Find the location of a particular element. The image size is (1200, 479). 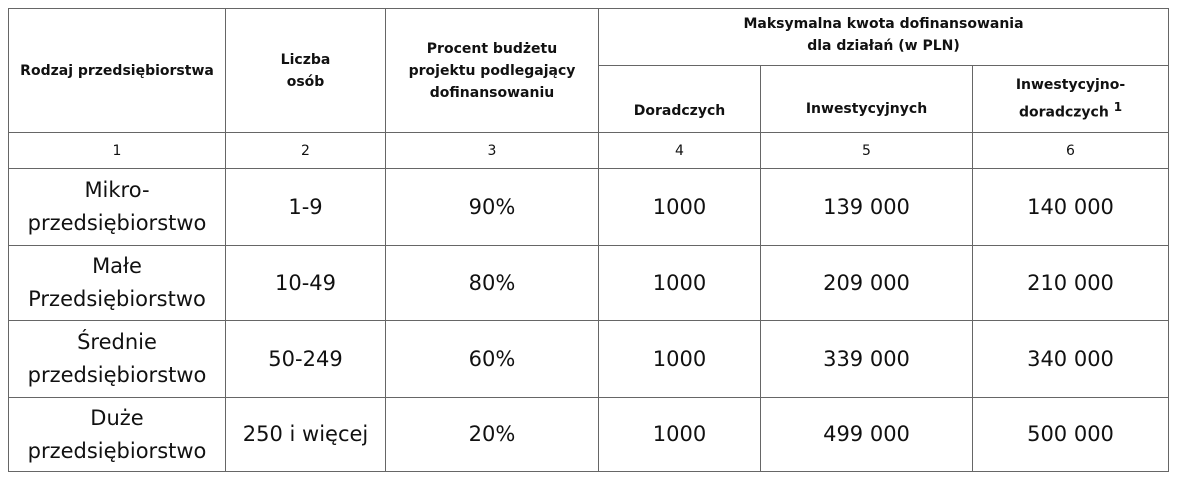

header-cell: Inwestycyjno- doradczych 1 is located at coordinates (1070, 99).